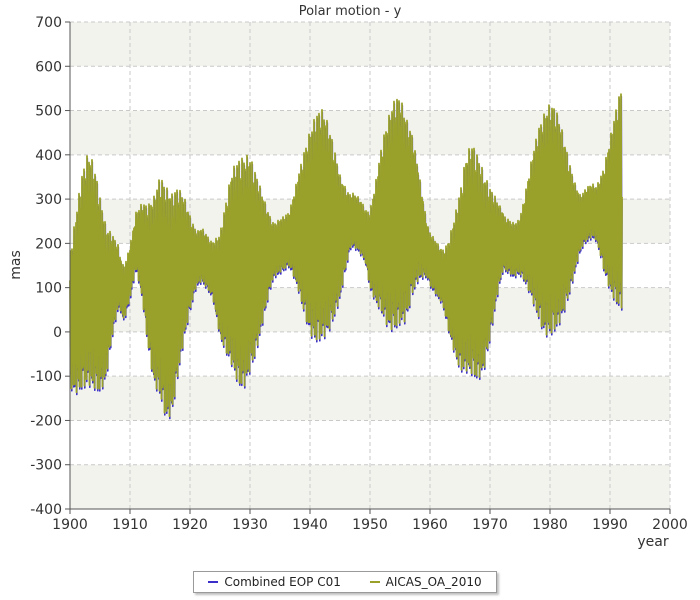 The width and height of the screenshot is (700, 600). I want to click on y-tick-label: 100, so click(48, 289).